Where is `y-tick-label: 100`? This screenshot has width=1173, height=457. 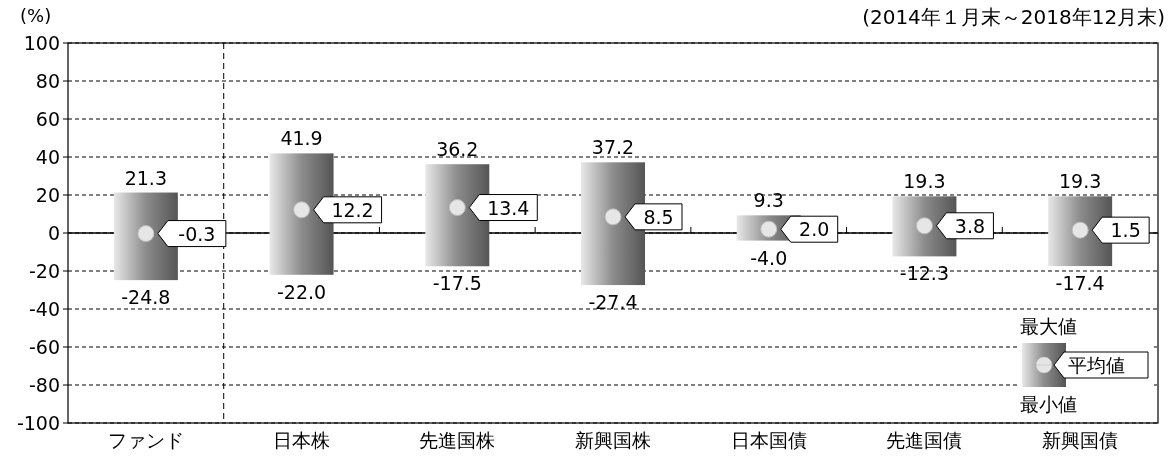
y-tick-label: 100 is located at coordinates (41, 43).